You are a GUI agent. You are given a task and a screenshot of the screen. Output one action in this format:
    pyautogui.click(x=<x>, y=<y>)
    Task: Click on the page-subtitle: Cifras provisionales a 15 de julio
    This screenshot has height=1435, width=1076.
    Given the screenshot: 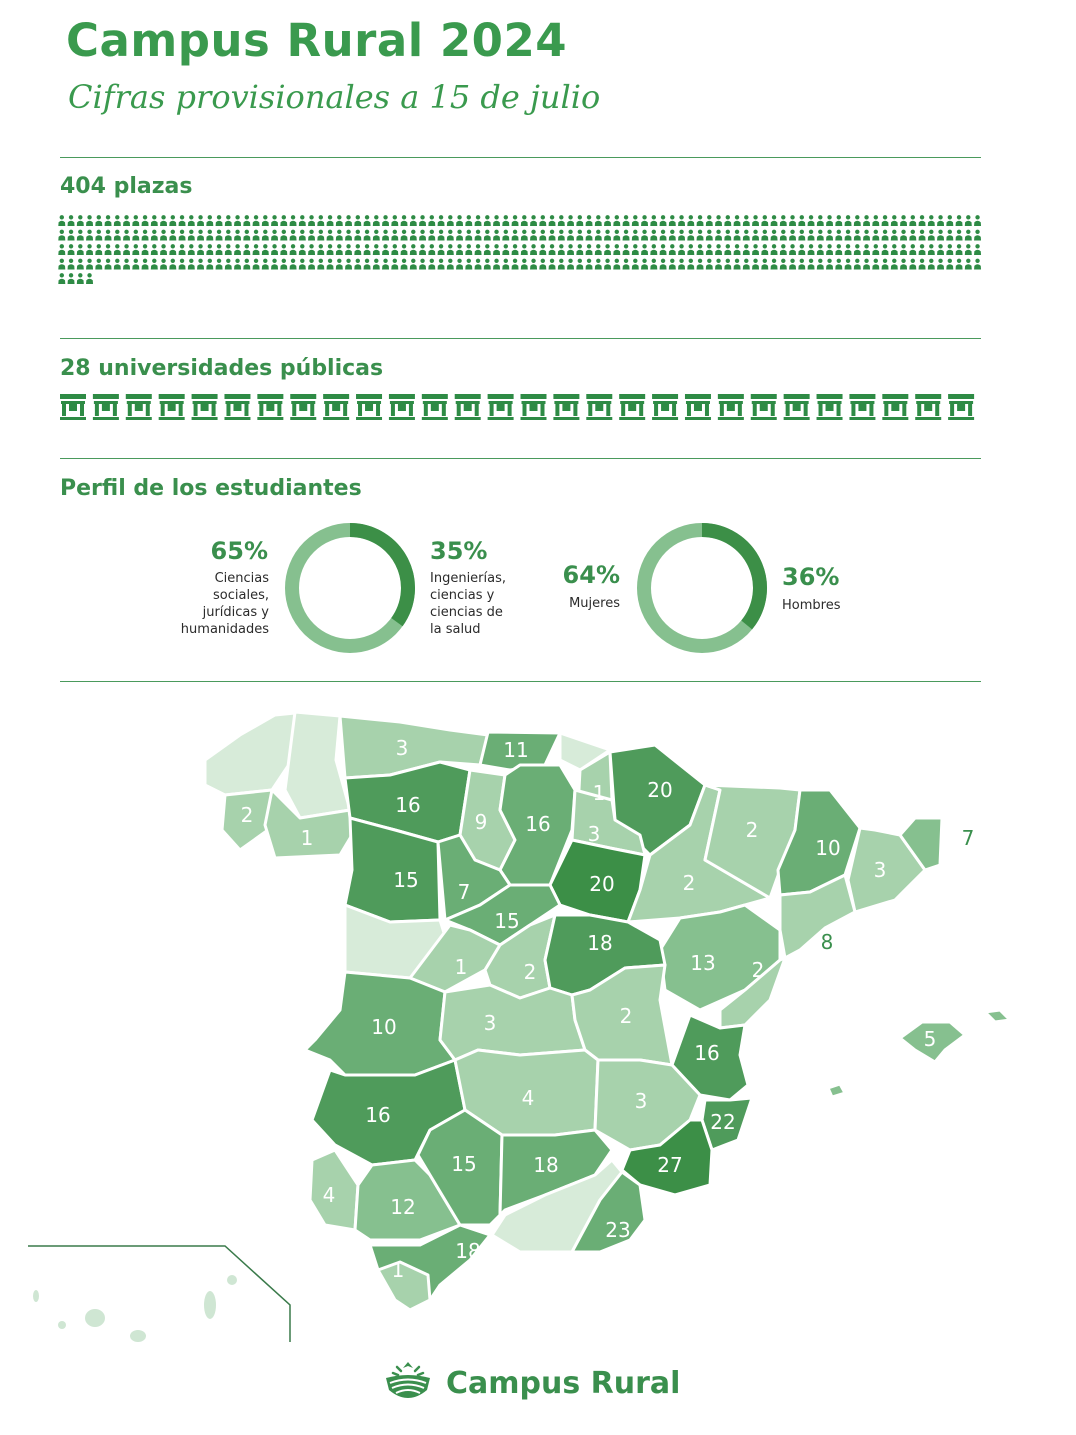 What is the action you would take?
    pyautogui.click(x=334, y=97)
    